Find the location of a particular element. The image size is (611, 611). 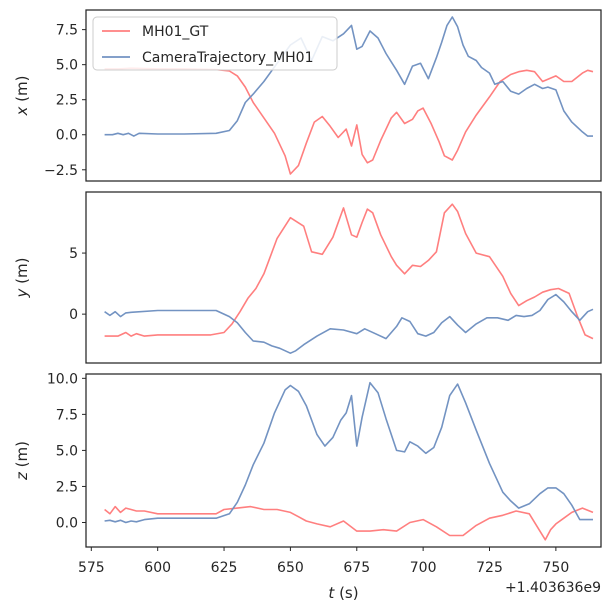

x-axis-label: t (s) is located at coordinates (343, 593).